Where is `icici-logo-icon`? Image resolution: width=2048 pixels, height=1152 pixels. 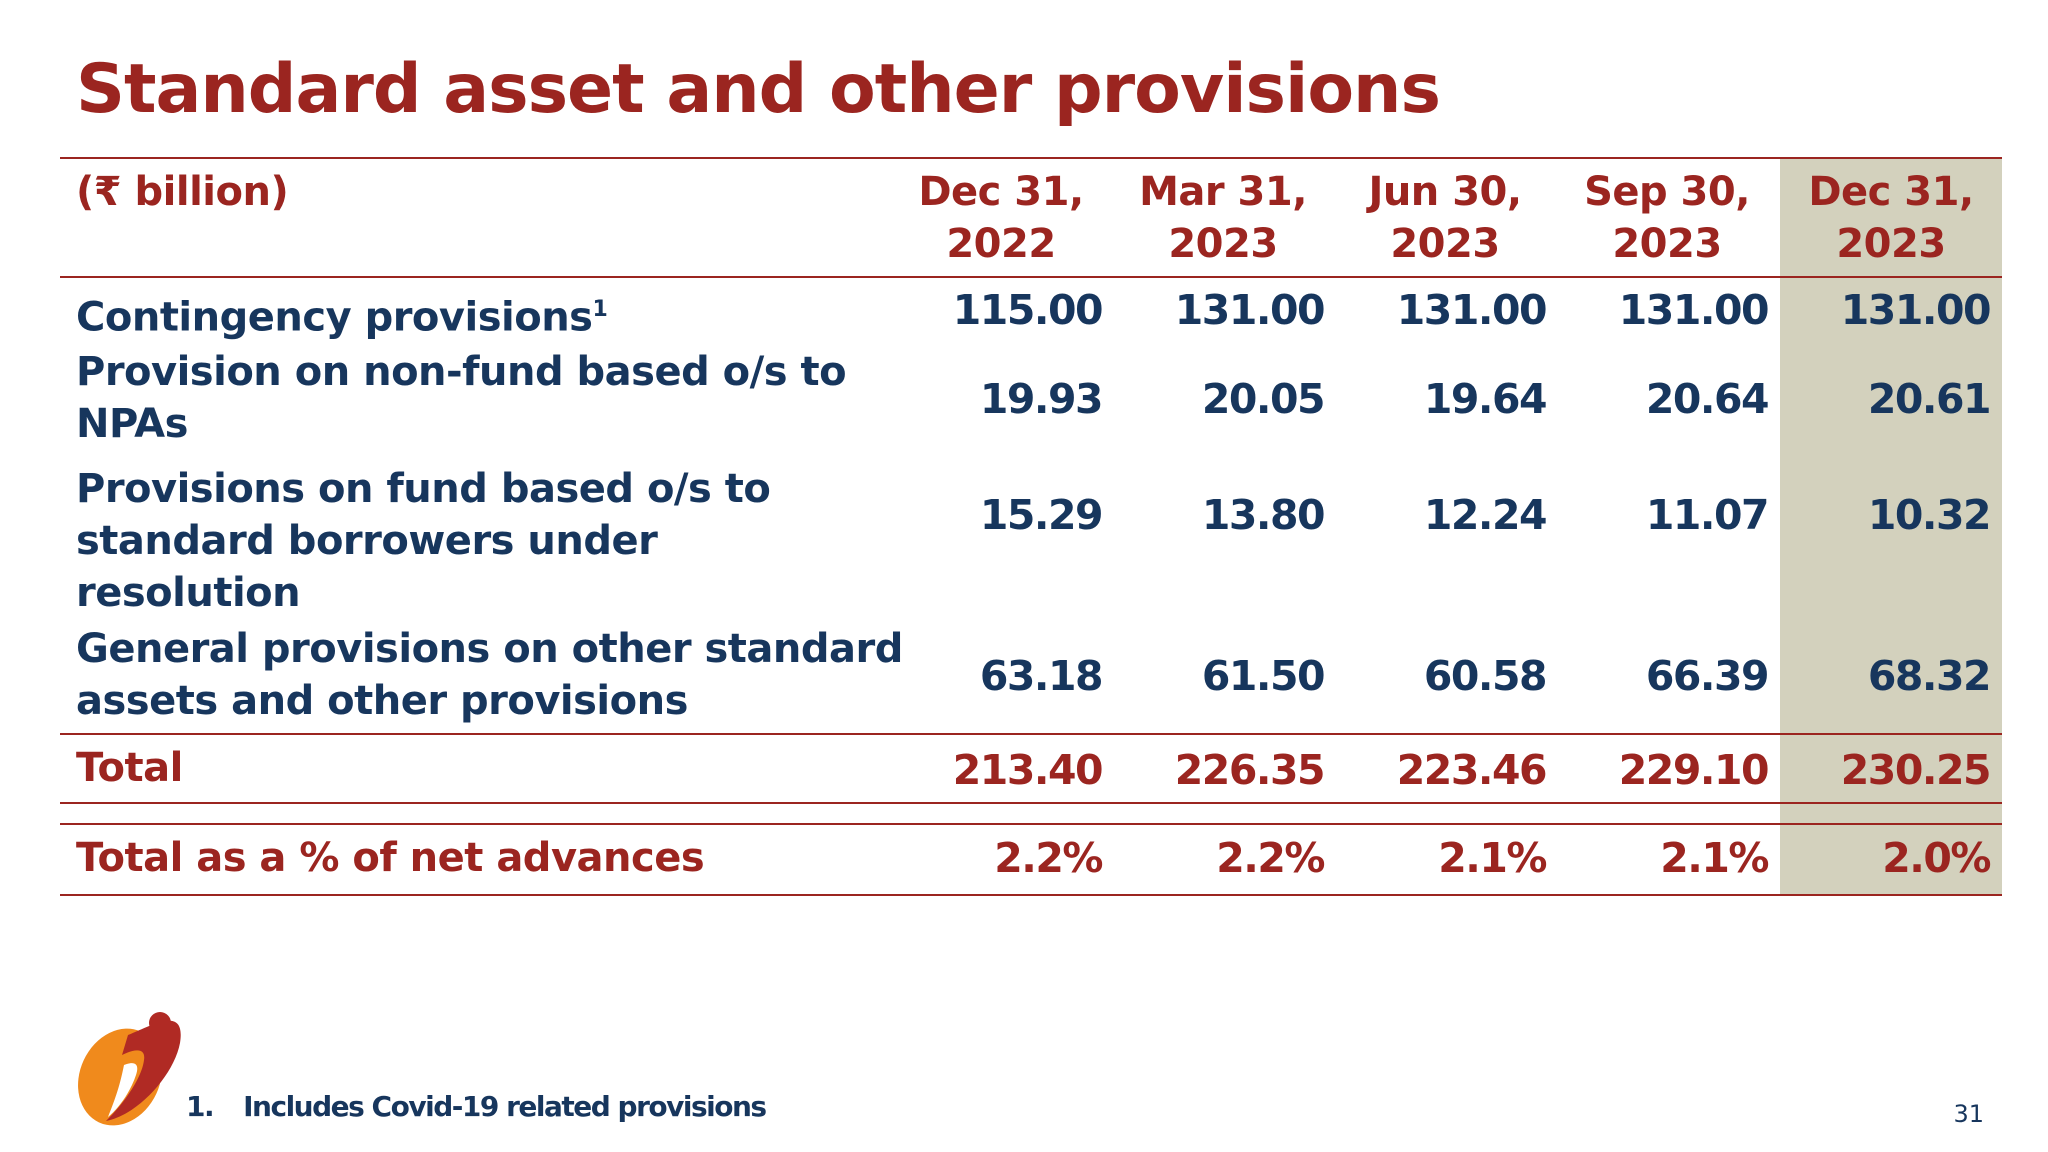
icici-logo-icon is located at coordinates (129, 1069).